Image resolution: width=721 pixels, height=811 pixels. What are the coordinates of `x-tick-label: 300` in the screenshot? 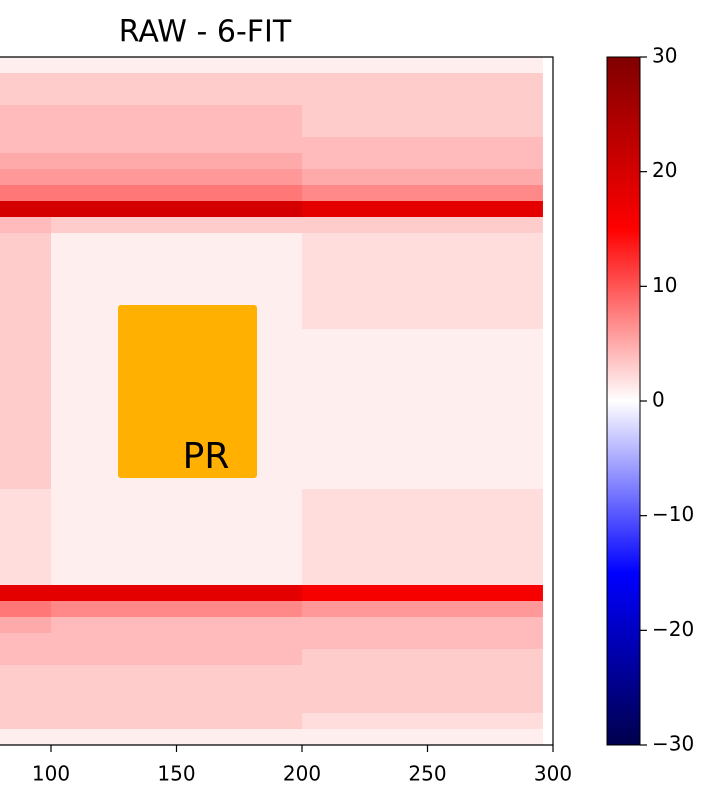 It's located at (553, 774).